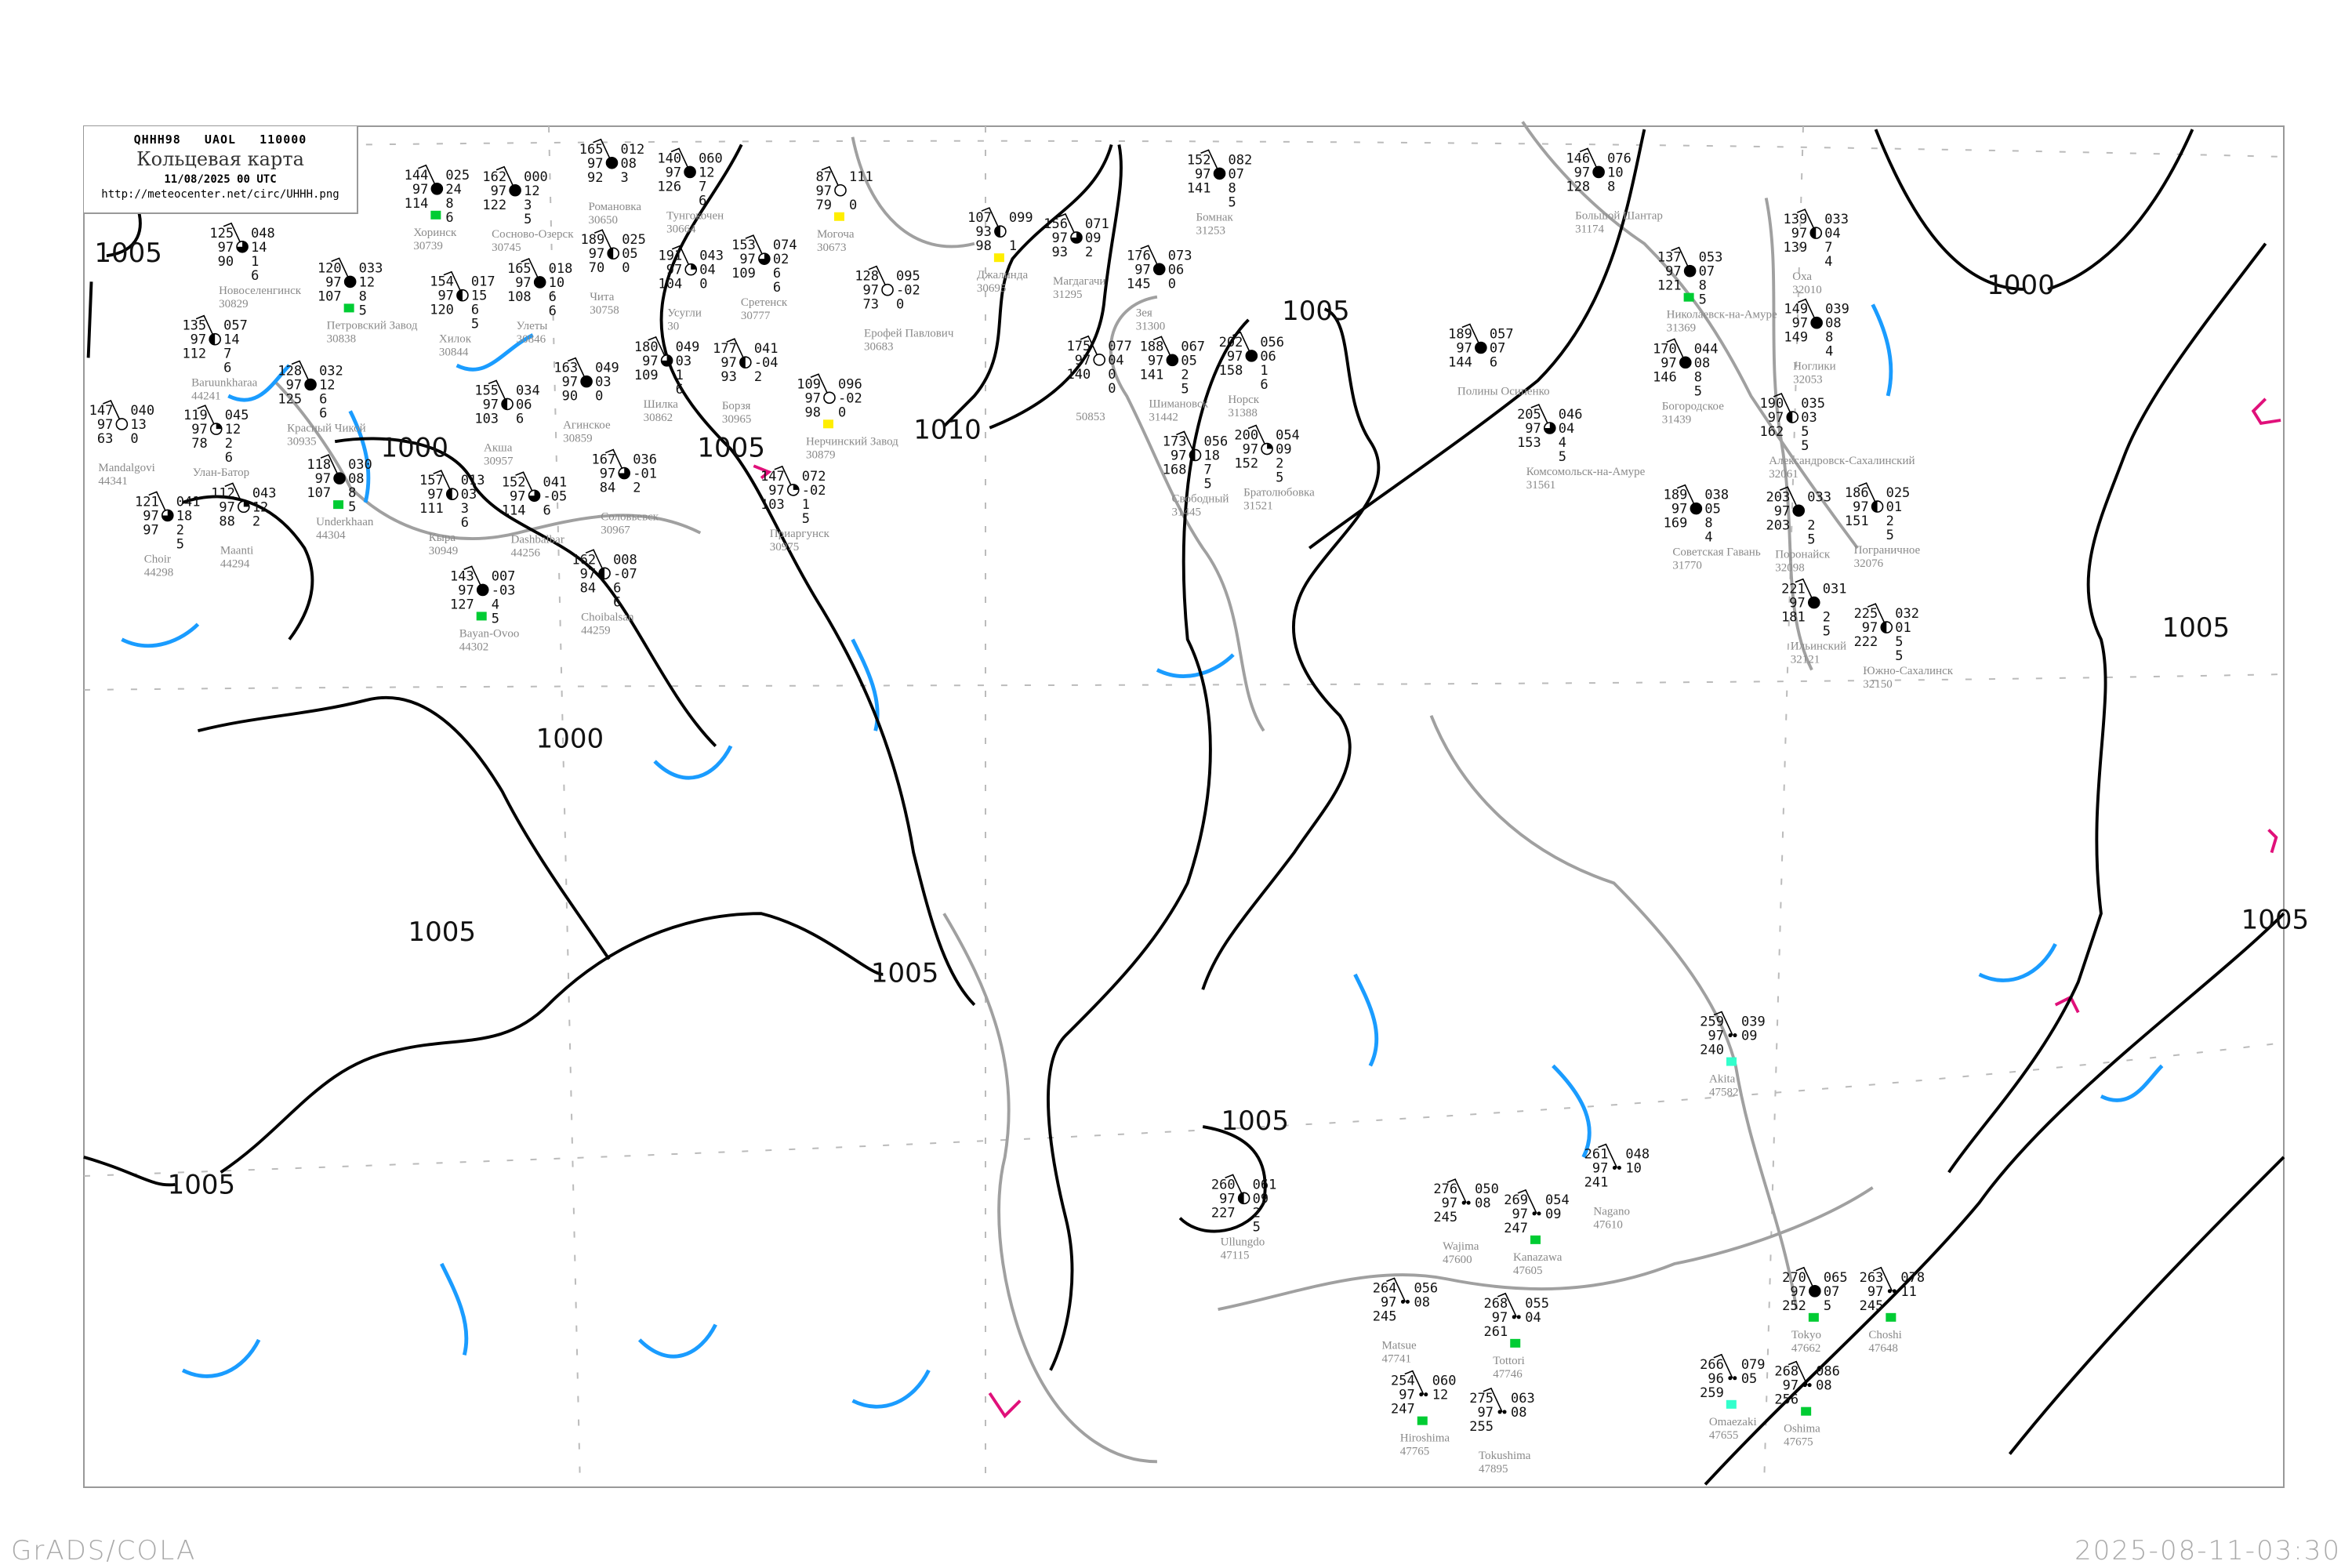 The image size is (2352, 1568). I want to click on station-pressure: 048, so click(263, 233).